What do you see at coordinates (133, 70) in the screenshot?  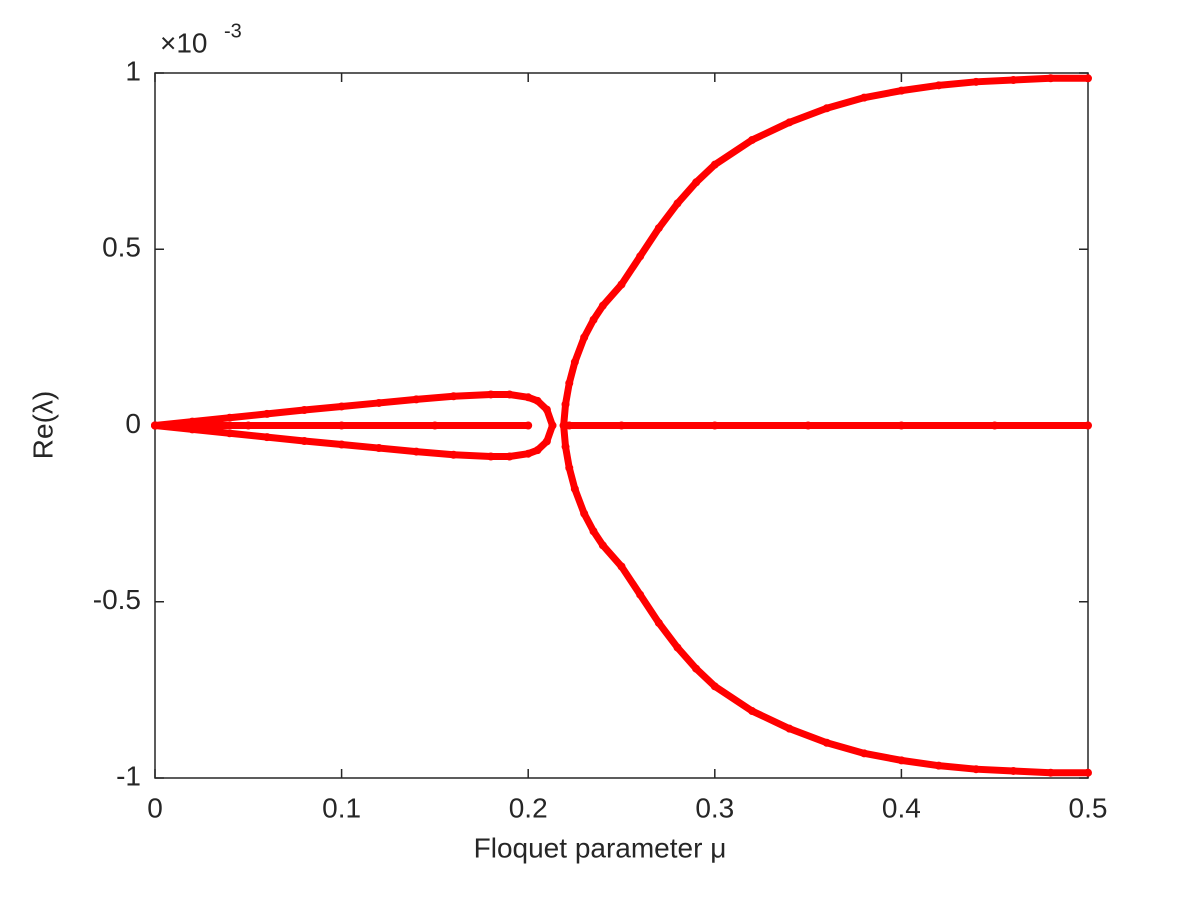 I see `y-tick-label: 1` at bounding box center [133, 70].